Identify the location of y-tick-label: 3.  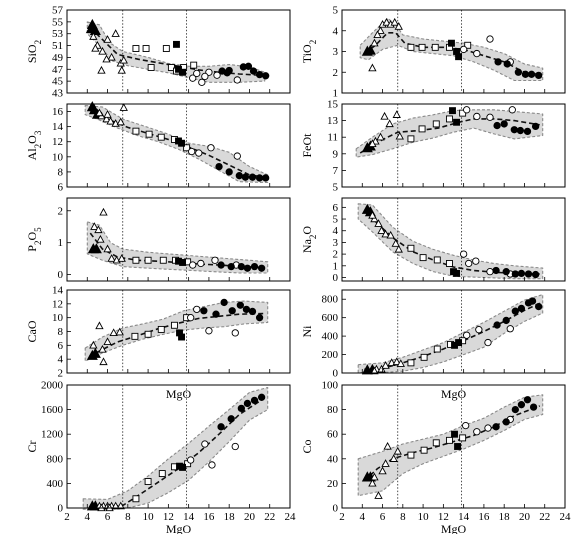
(336, 243).